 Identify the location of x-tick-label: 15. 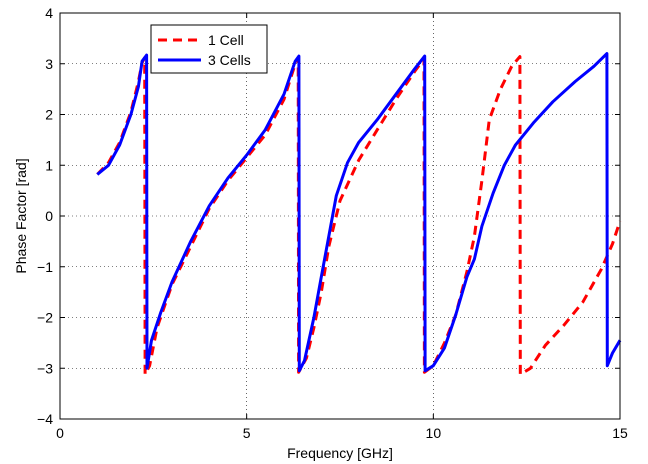
(620, 433).